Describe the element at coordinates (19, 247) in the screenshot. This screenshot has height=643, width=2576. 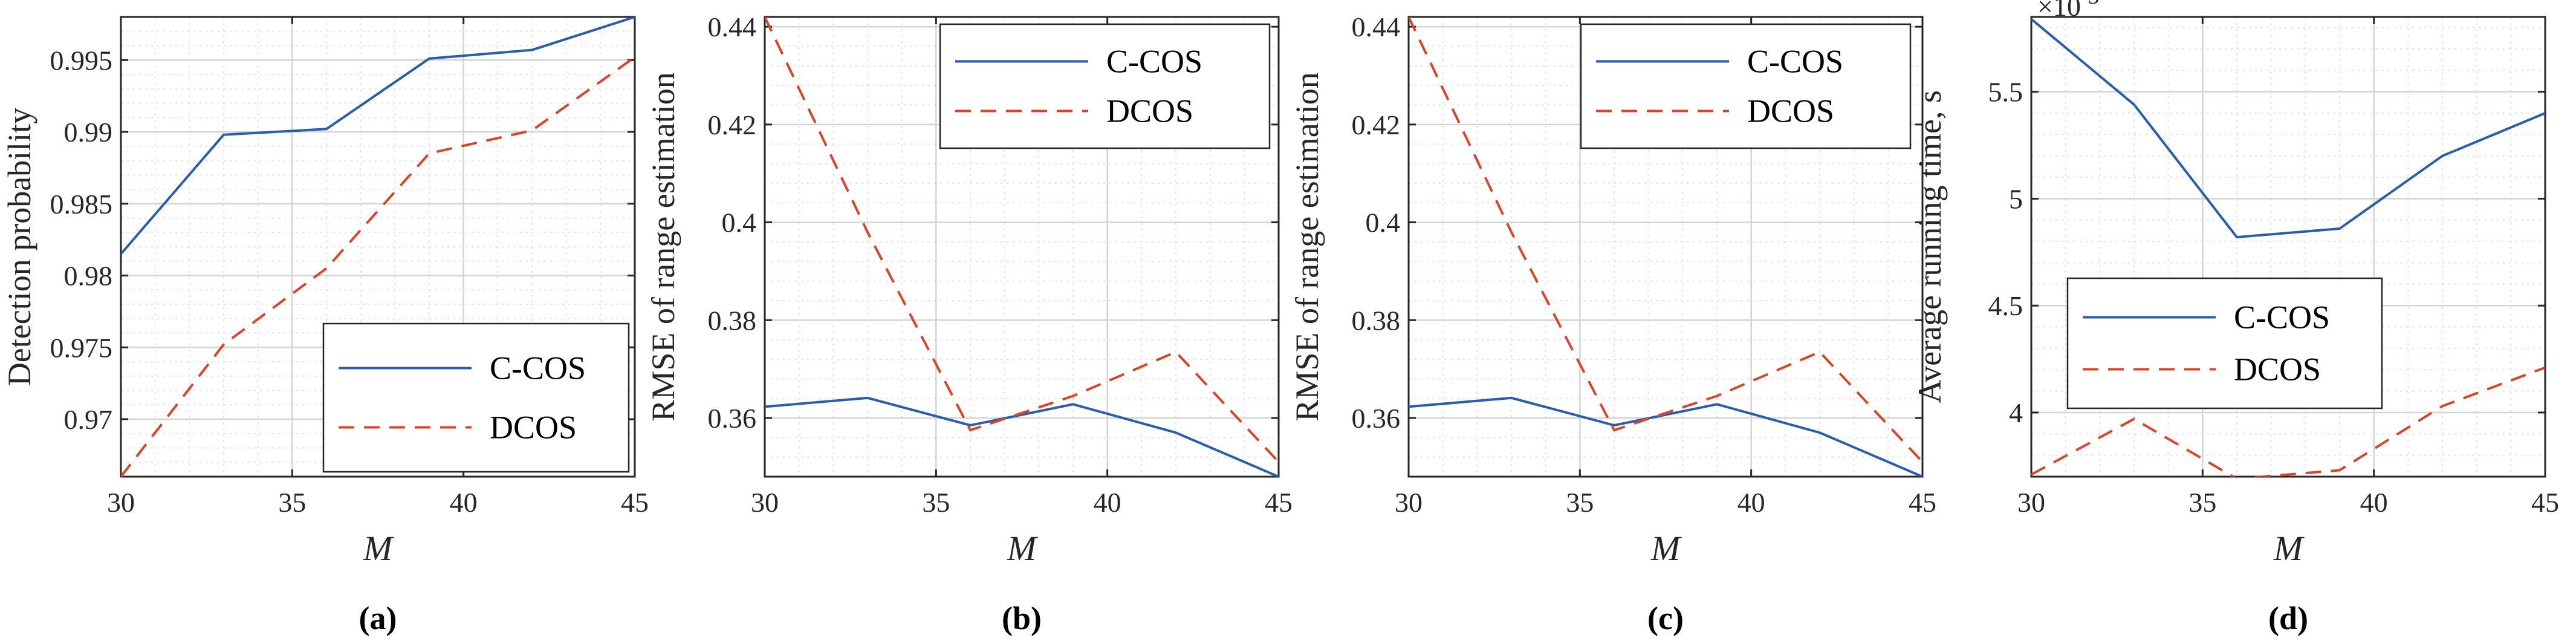
I see `y-axis-label: Detection probability` at that location.